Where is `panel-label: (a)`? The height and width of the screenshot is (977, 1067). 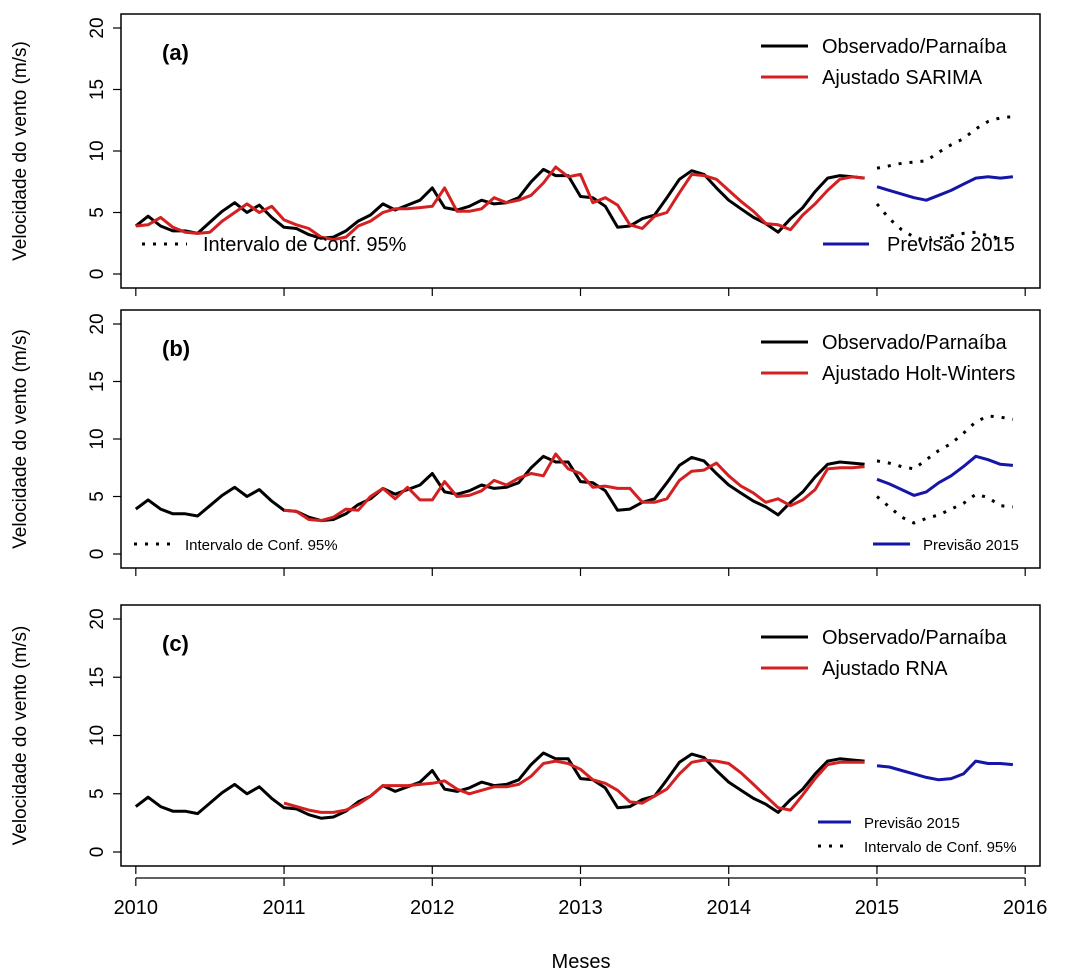 panel-label: (a) is located at coordinates (175, 52).